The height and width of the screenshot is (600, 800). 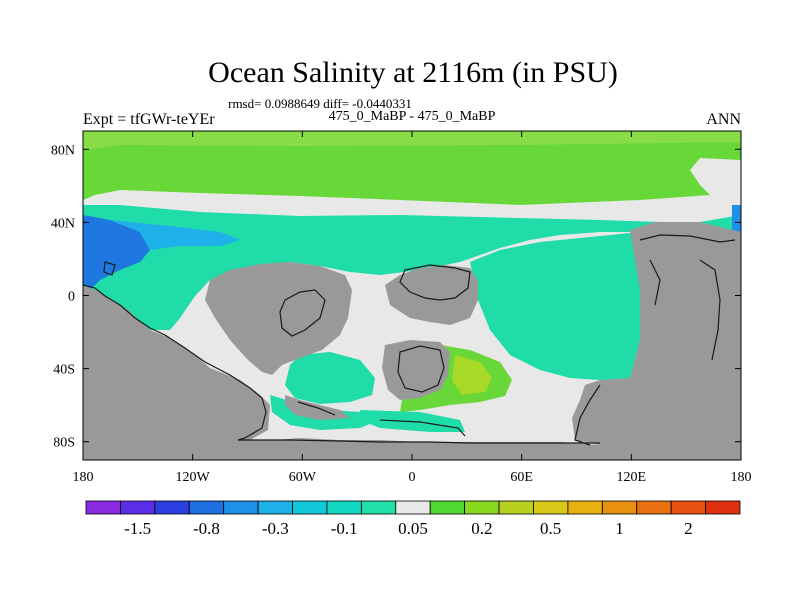 What do you see at coordinates (344, 528) in the screenshot?
I see `colorbar-label: -0.1` at bounding box center [344, 528].